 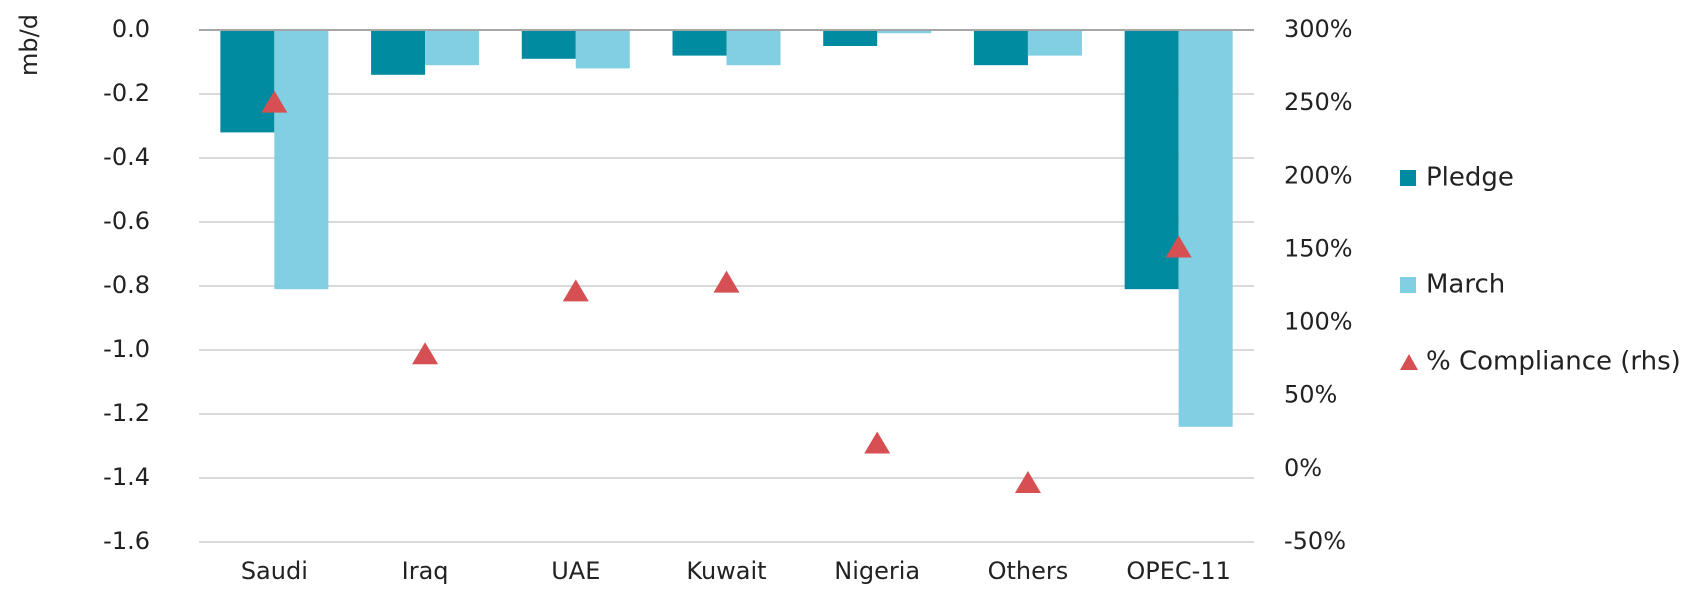 I want to click on y-tick-label: -1.0, so click(x=126, y=349).